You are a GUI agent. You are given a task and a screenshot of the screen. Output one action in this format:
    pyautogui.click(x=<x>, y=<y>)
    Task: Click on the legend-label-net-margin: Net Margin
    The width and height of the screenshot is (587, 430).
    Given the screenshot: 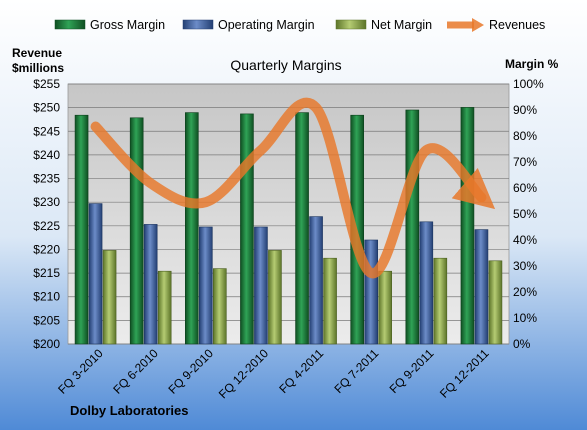 What is the action you would take?
    pyautogui.click(x=401, y=25)
    